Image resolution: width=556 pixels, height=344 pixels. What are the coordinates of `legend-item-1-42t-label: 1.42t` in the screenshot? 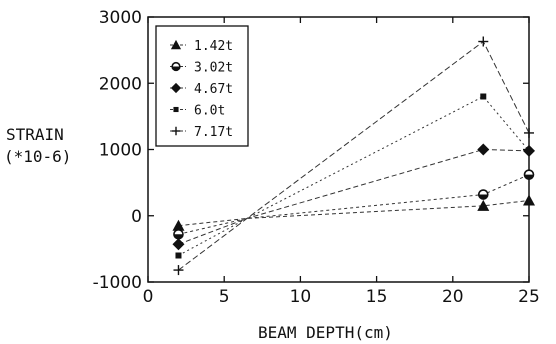 It's located at (213, 46).